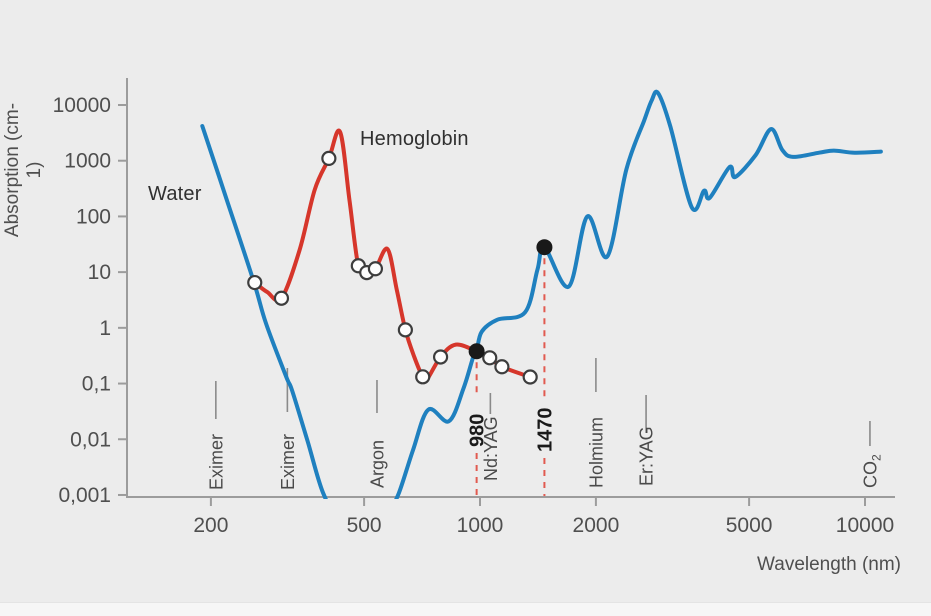  I want to click on y-tick-label: 100, so click(93, 216).